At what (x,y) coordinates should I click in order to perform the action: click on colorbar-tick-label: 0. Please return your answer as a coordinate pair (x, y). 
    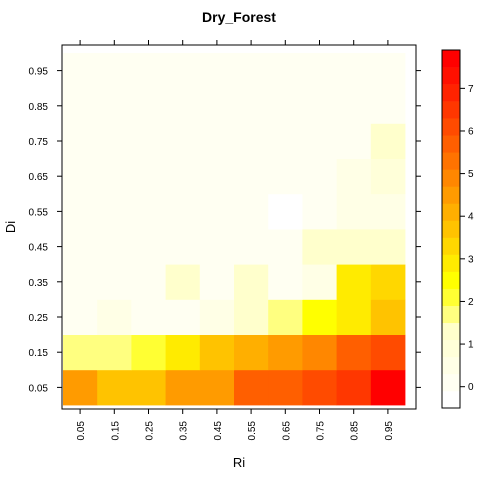
    Looking at the image, I should click on (471, 387).